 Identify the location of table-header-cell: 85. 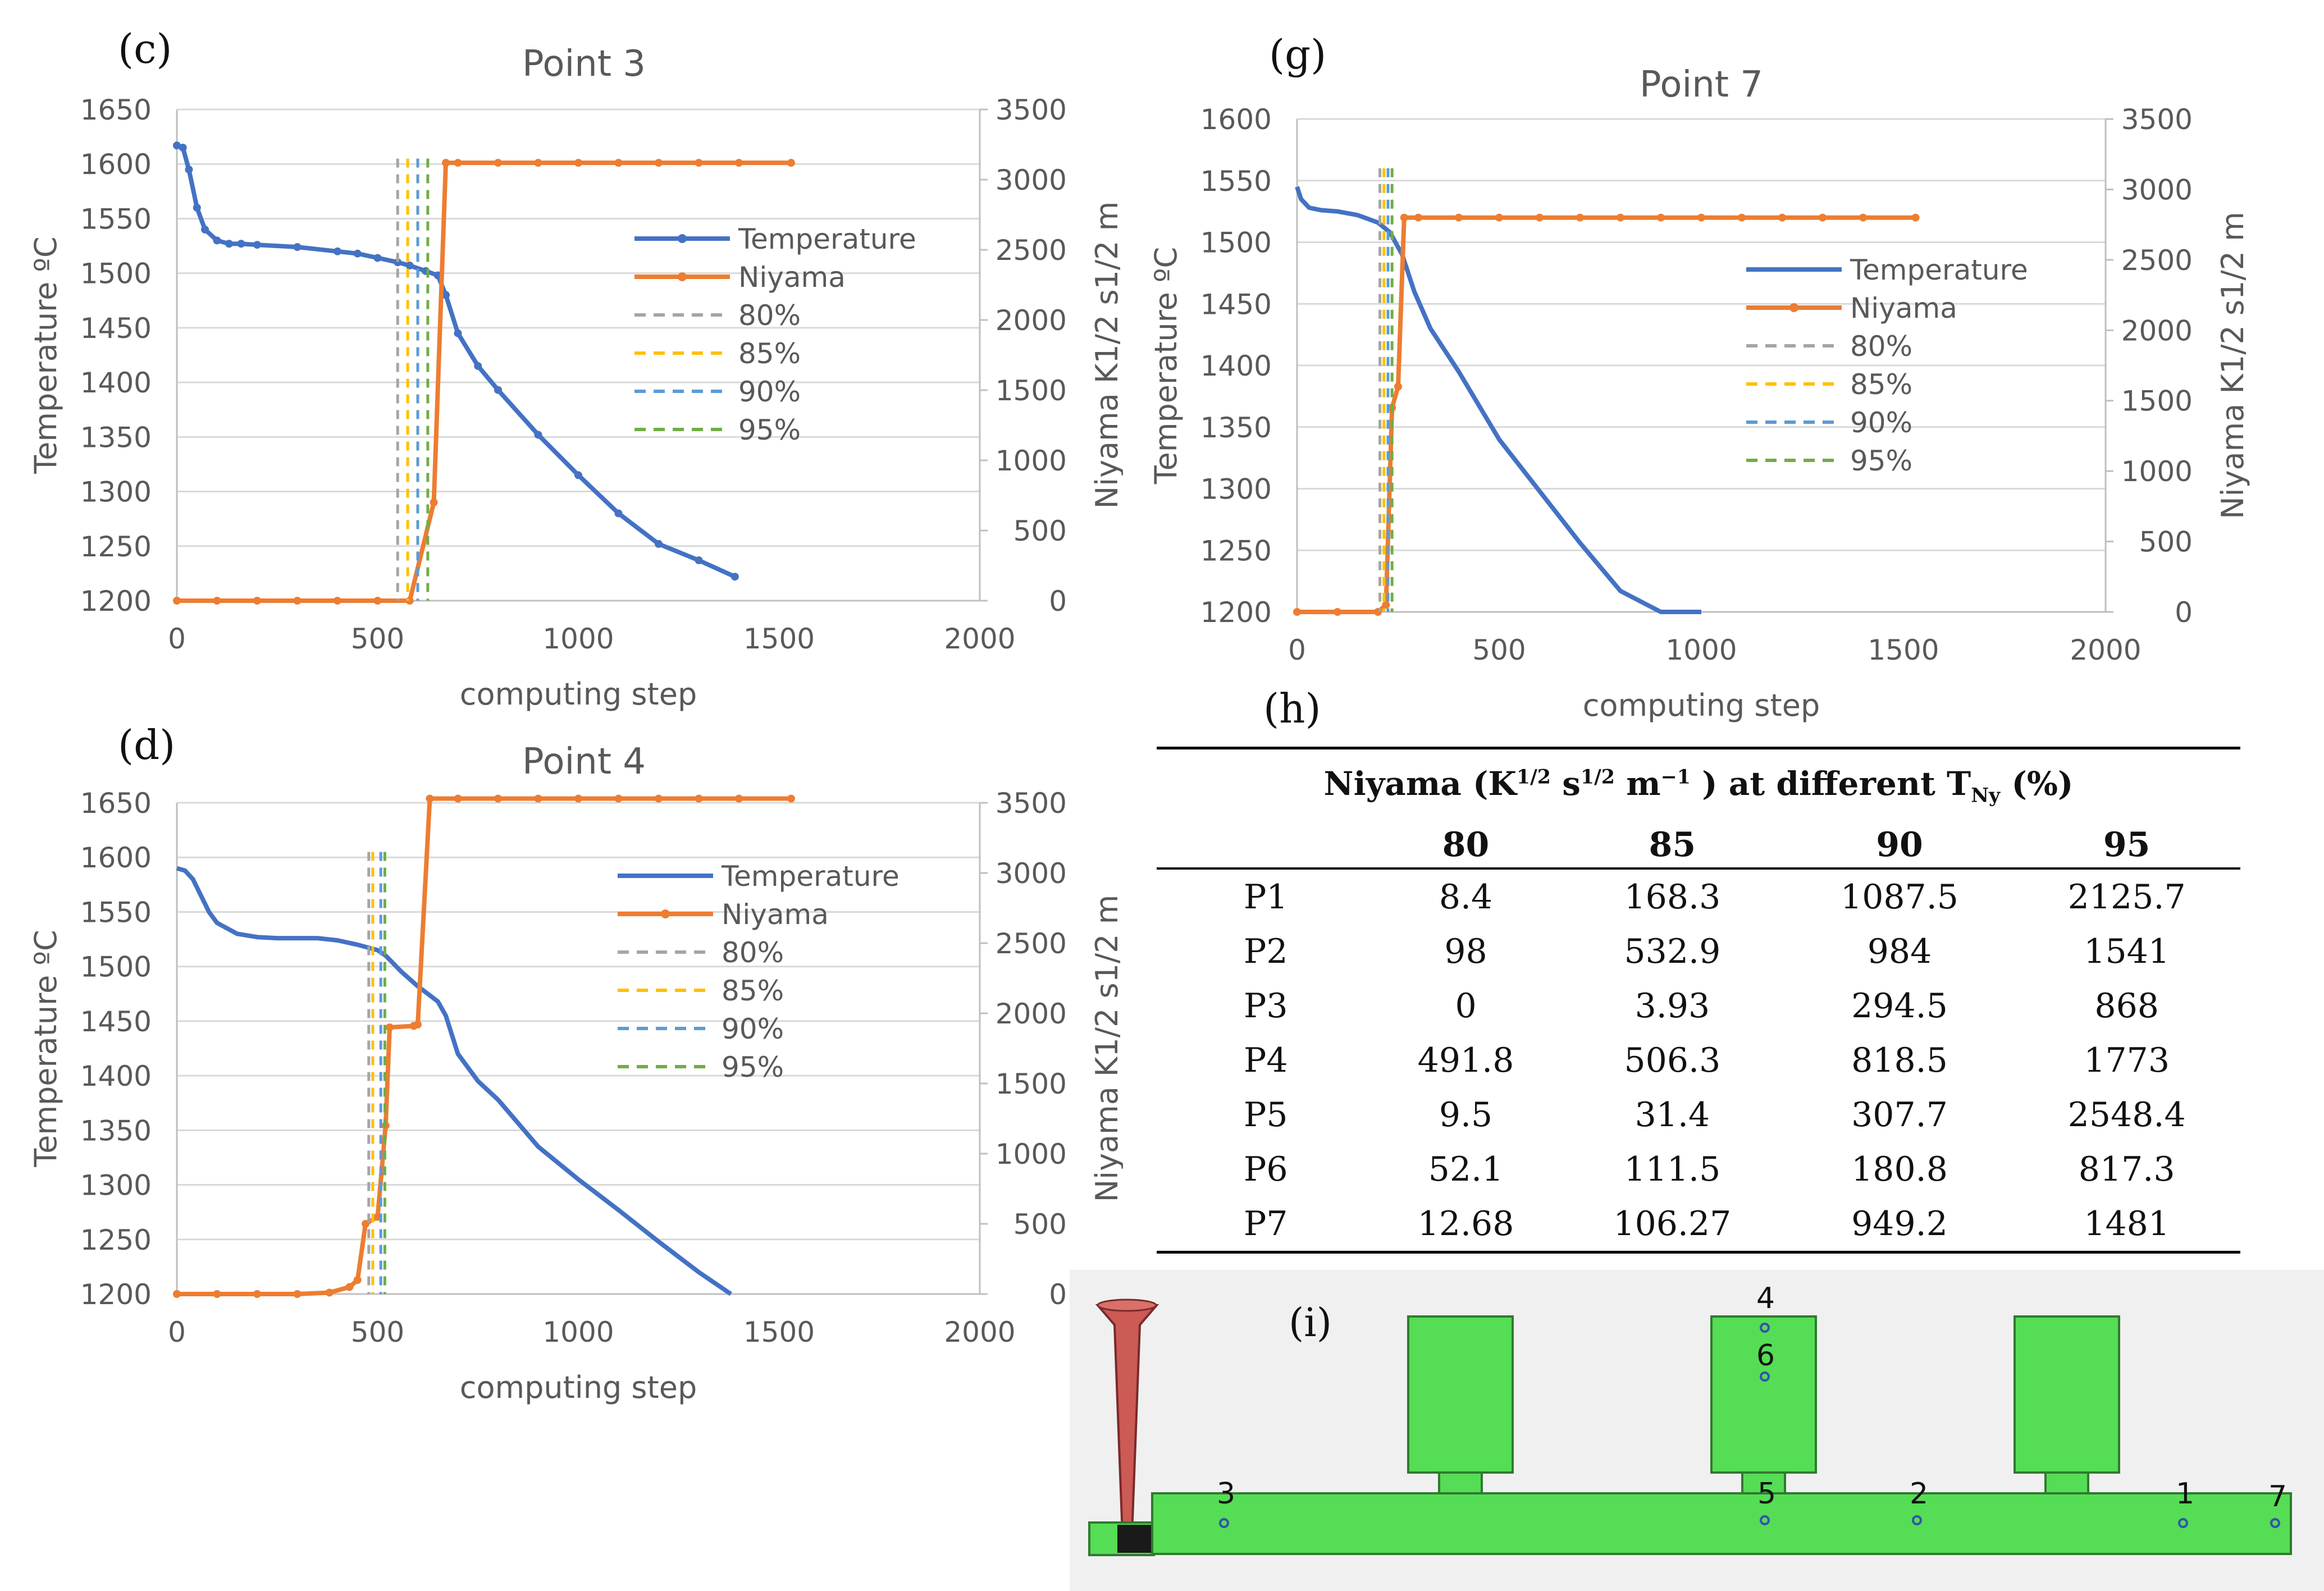
(1672, 846).